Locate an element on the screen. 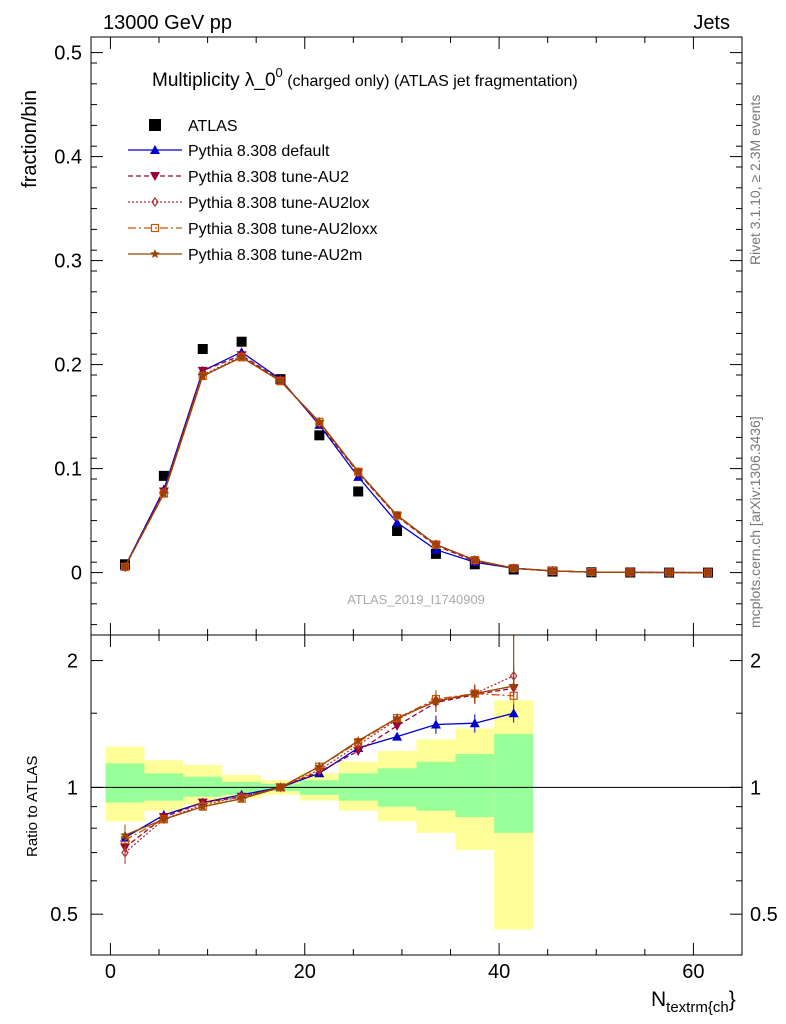 This screenshot has width=786, height=1024. legend-label: Pythia 8.308 tune-AU2m is located at coordinates (275, 255).